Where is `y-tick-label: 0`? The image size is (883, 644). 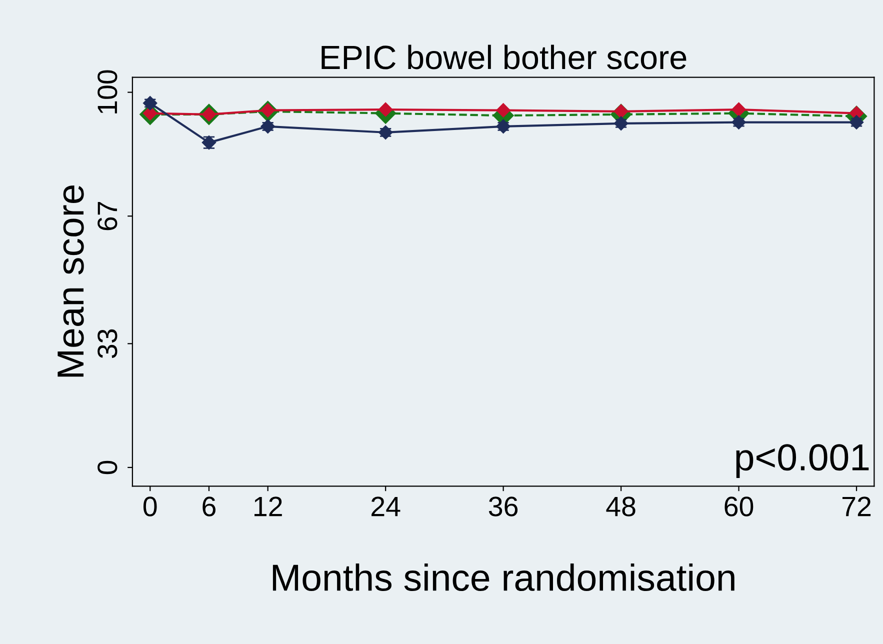
y-tick-label: 0 is located at coordinates (108, 467).